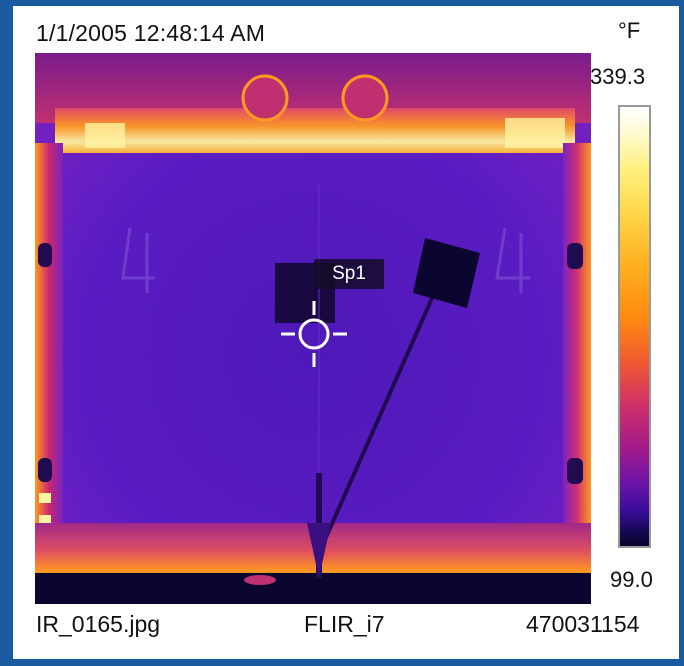 Image resolution: width=684 pixels, height=666 pixels. What do you see at coordinates (349, 274) in the screenshot?
I see `spot-label: Sp1` at bounding box center [349, 274].